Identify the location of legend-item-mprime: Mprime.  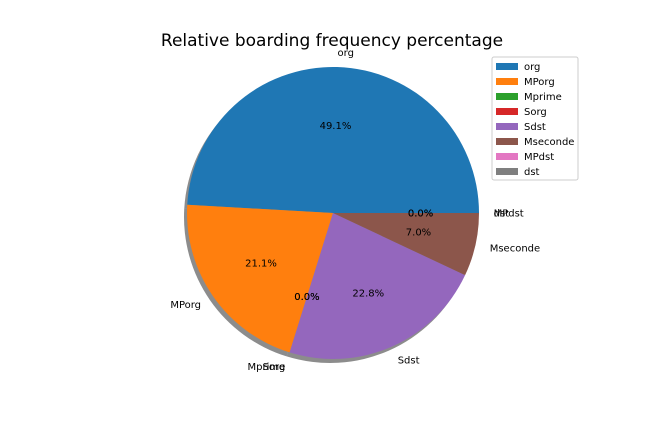
(529, 97).